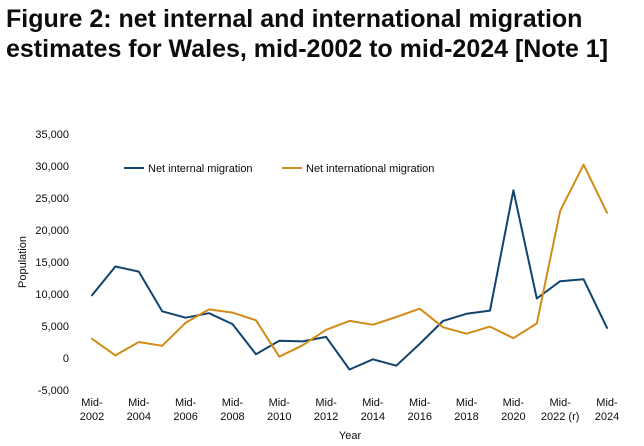 The height and width of the screenshot is (446, 644). Describe the element at coordinates (279, 417) in the screenshot. I see `x-tick-label-line2: 2010` at that location.